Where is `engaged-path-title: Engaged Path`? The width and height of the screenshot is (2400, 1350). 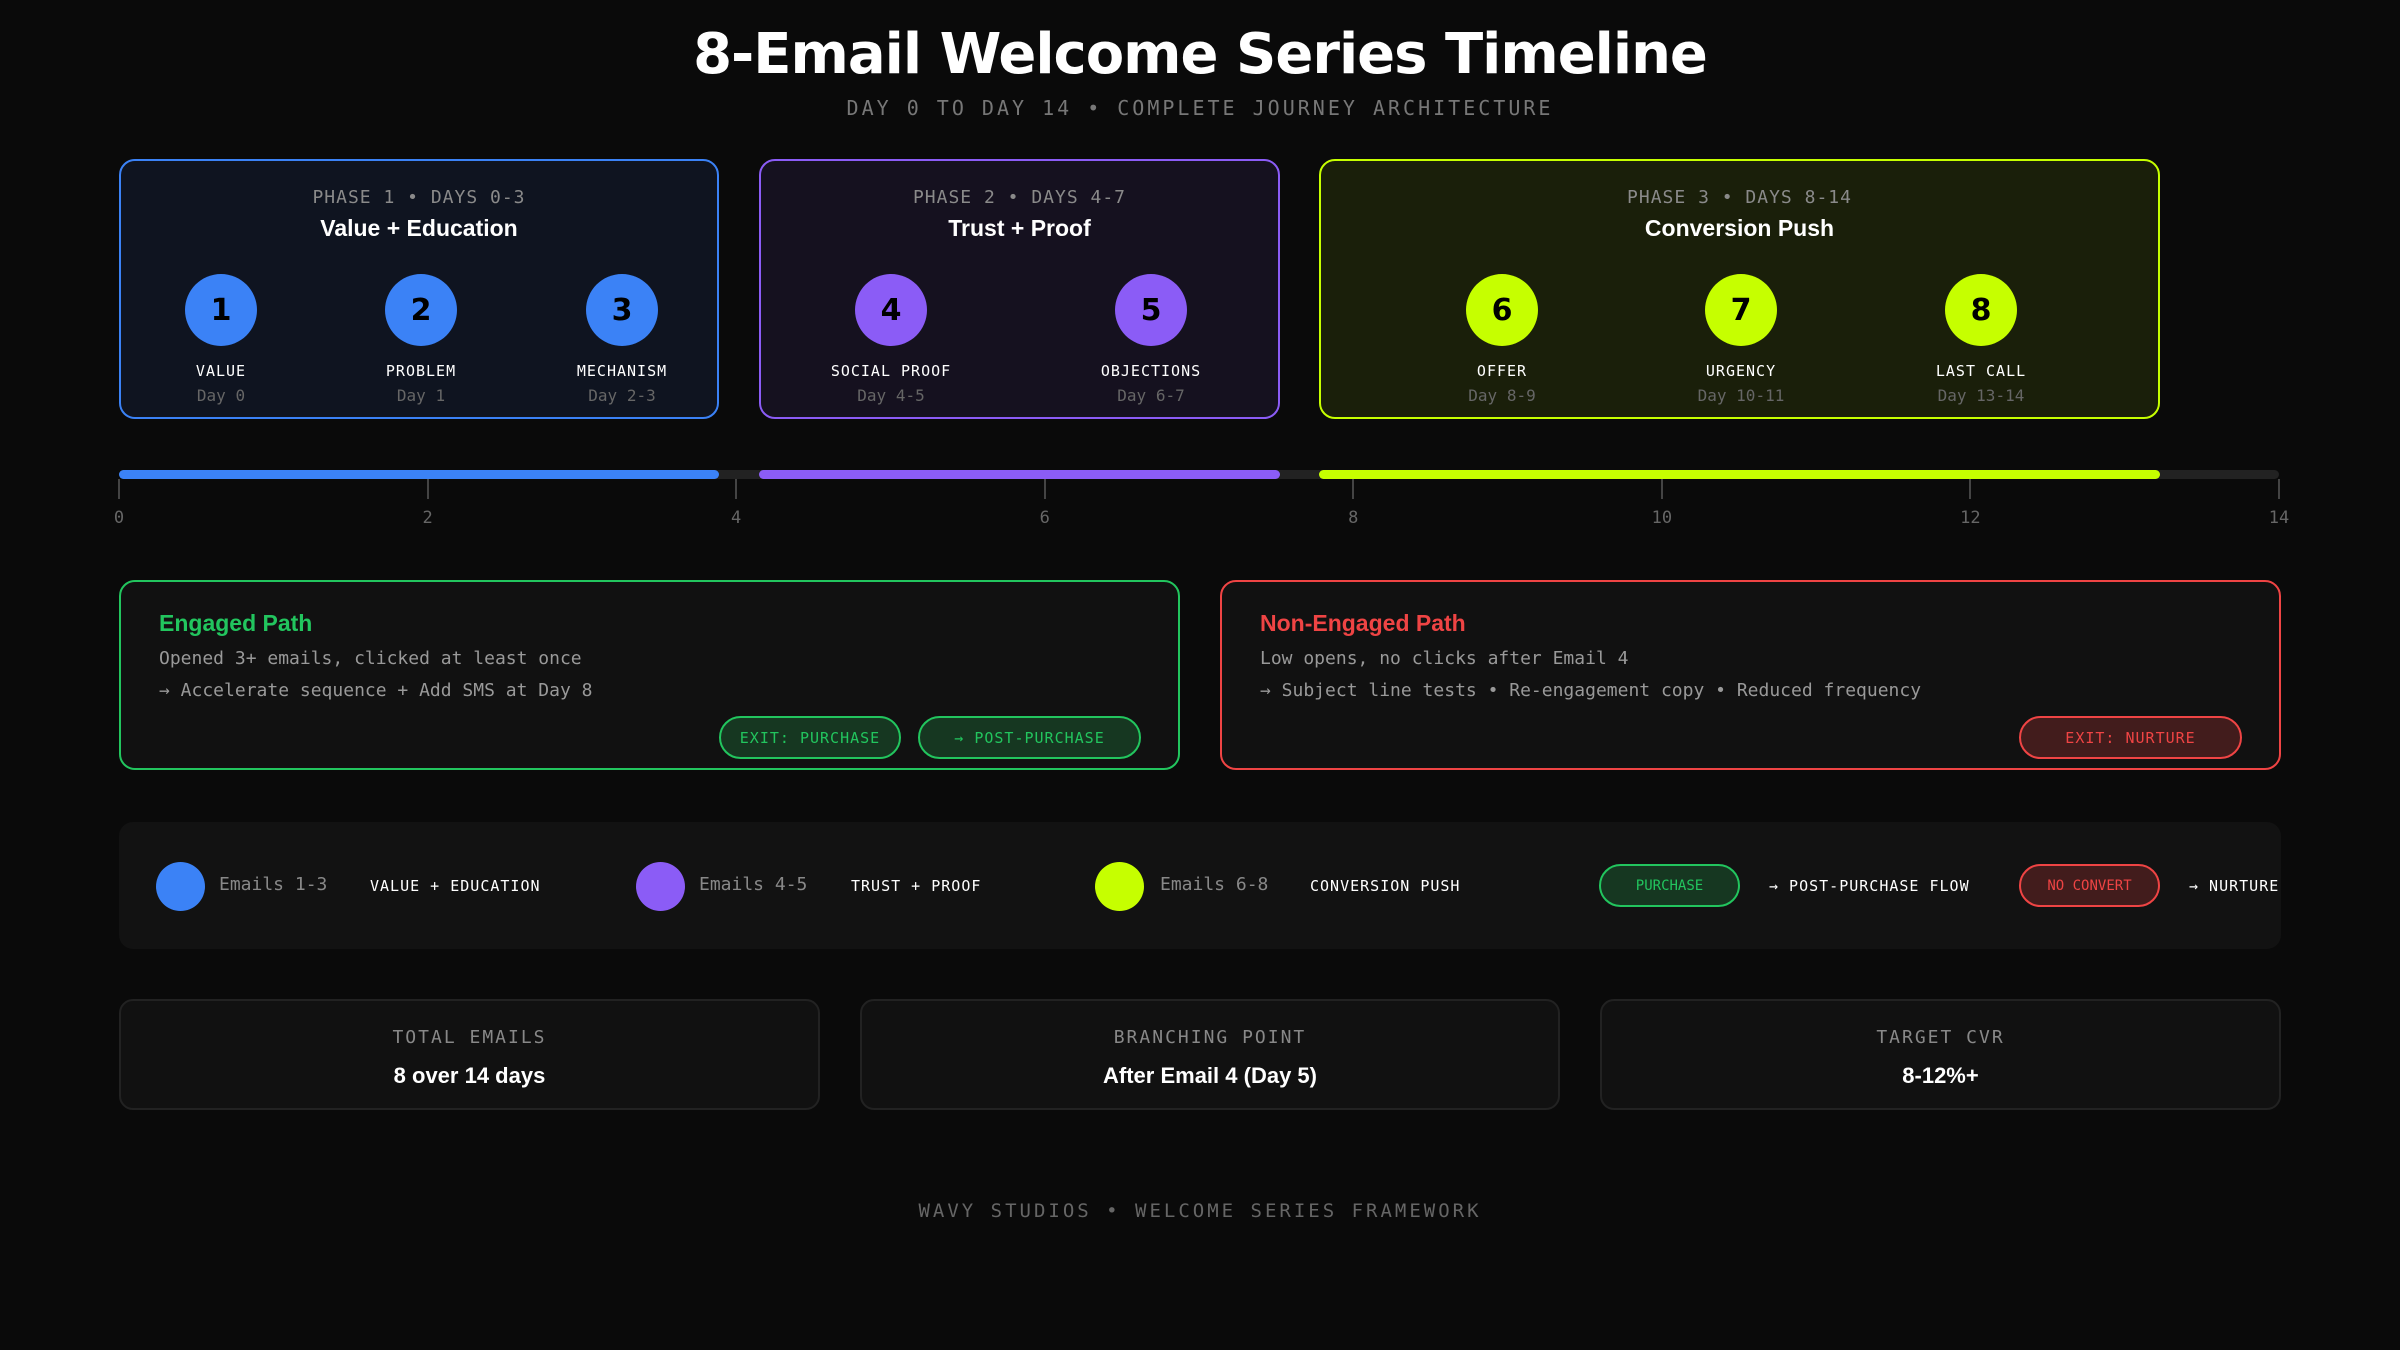
engaged-path-title: Engaged Path is located at coordinates (236, 623).